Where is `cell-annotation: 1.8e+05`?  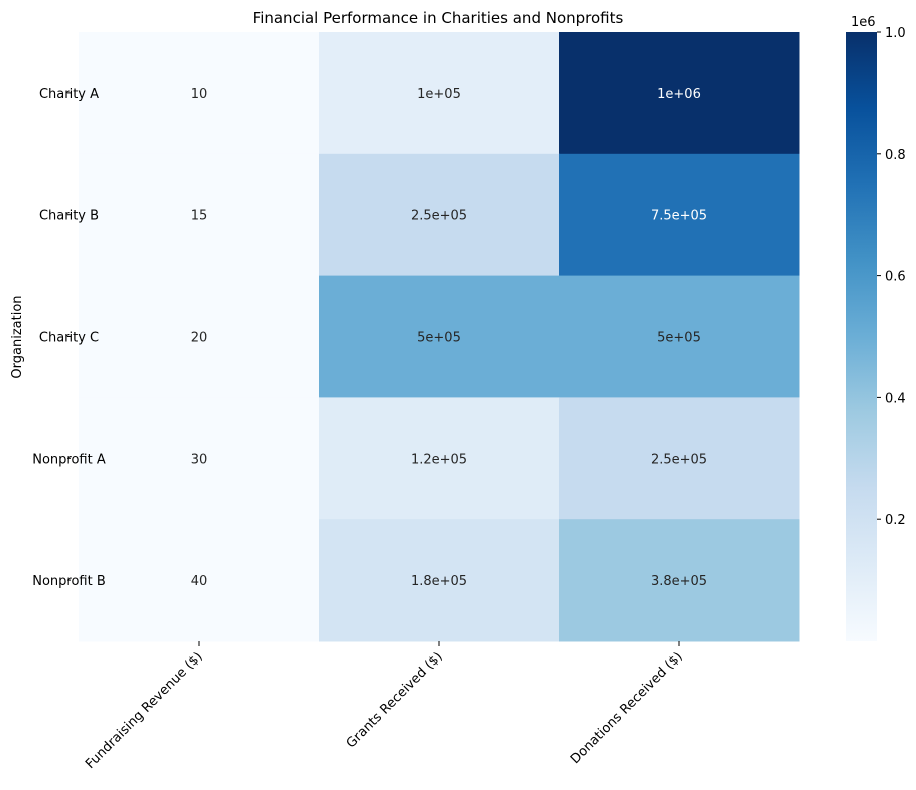
cell-annotation: 1.8e+05 is located at coordinates (439, 581).